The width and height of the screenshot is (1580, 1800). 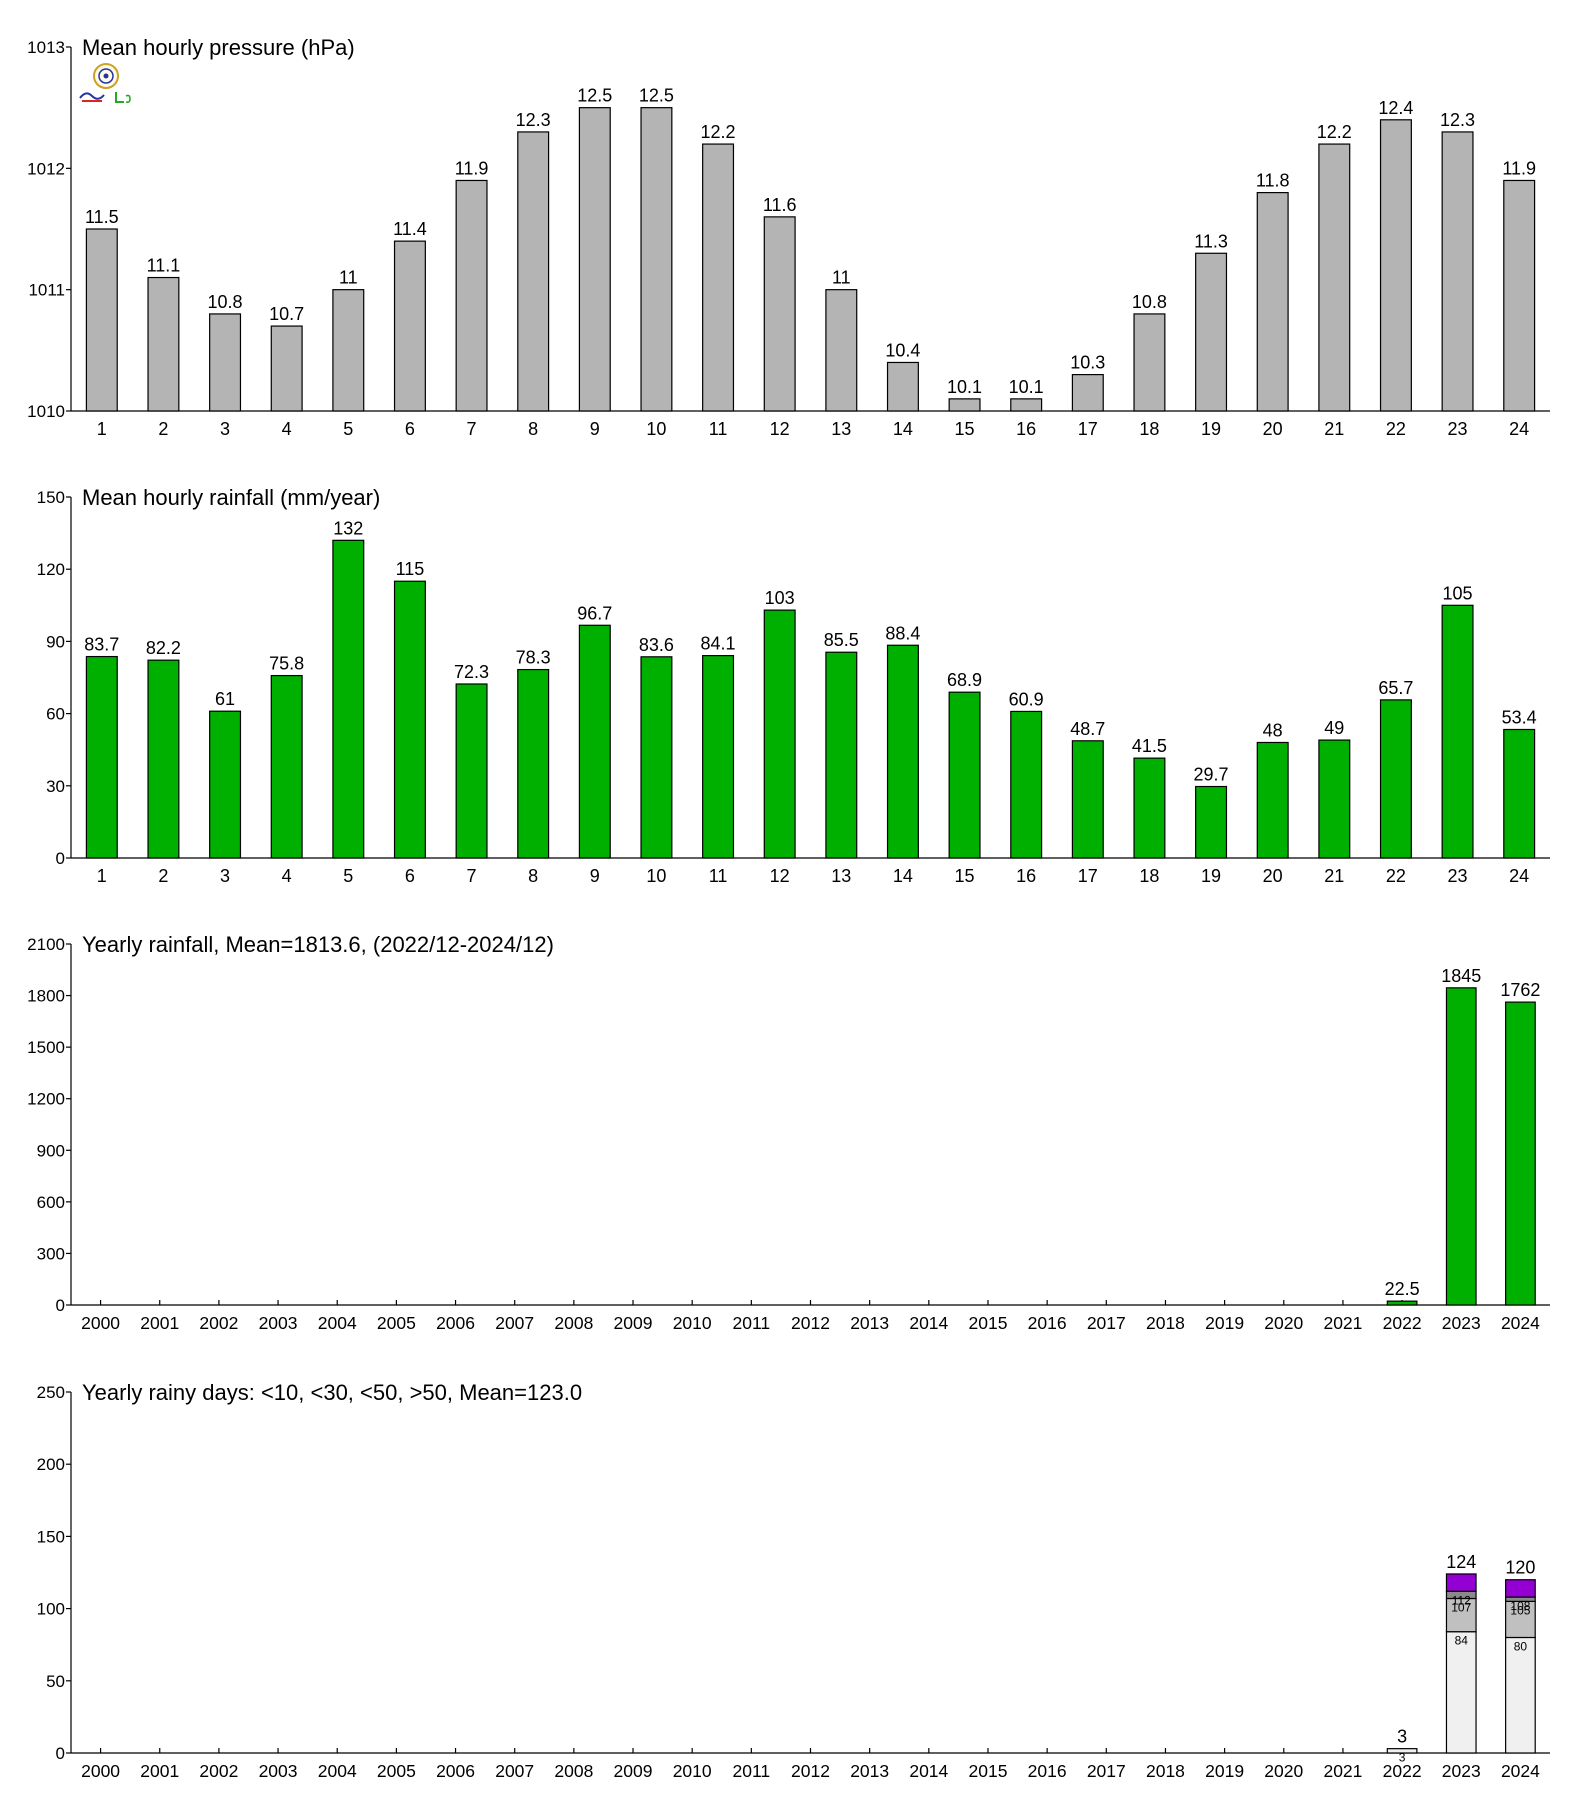 What do you see at coordinates (533, 876) in the screenshot?
I see `x-tick-label: 8` at bounding box center [533, 876].